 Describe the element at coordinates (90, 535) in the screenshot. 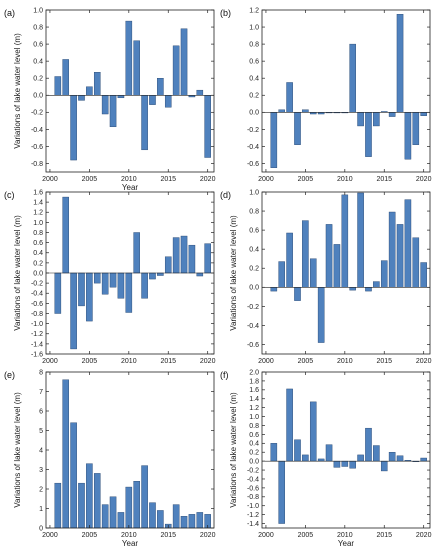

I see `x-tick-label: 2005` at that location.